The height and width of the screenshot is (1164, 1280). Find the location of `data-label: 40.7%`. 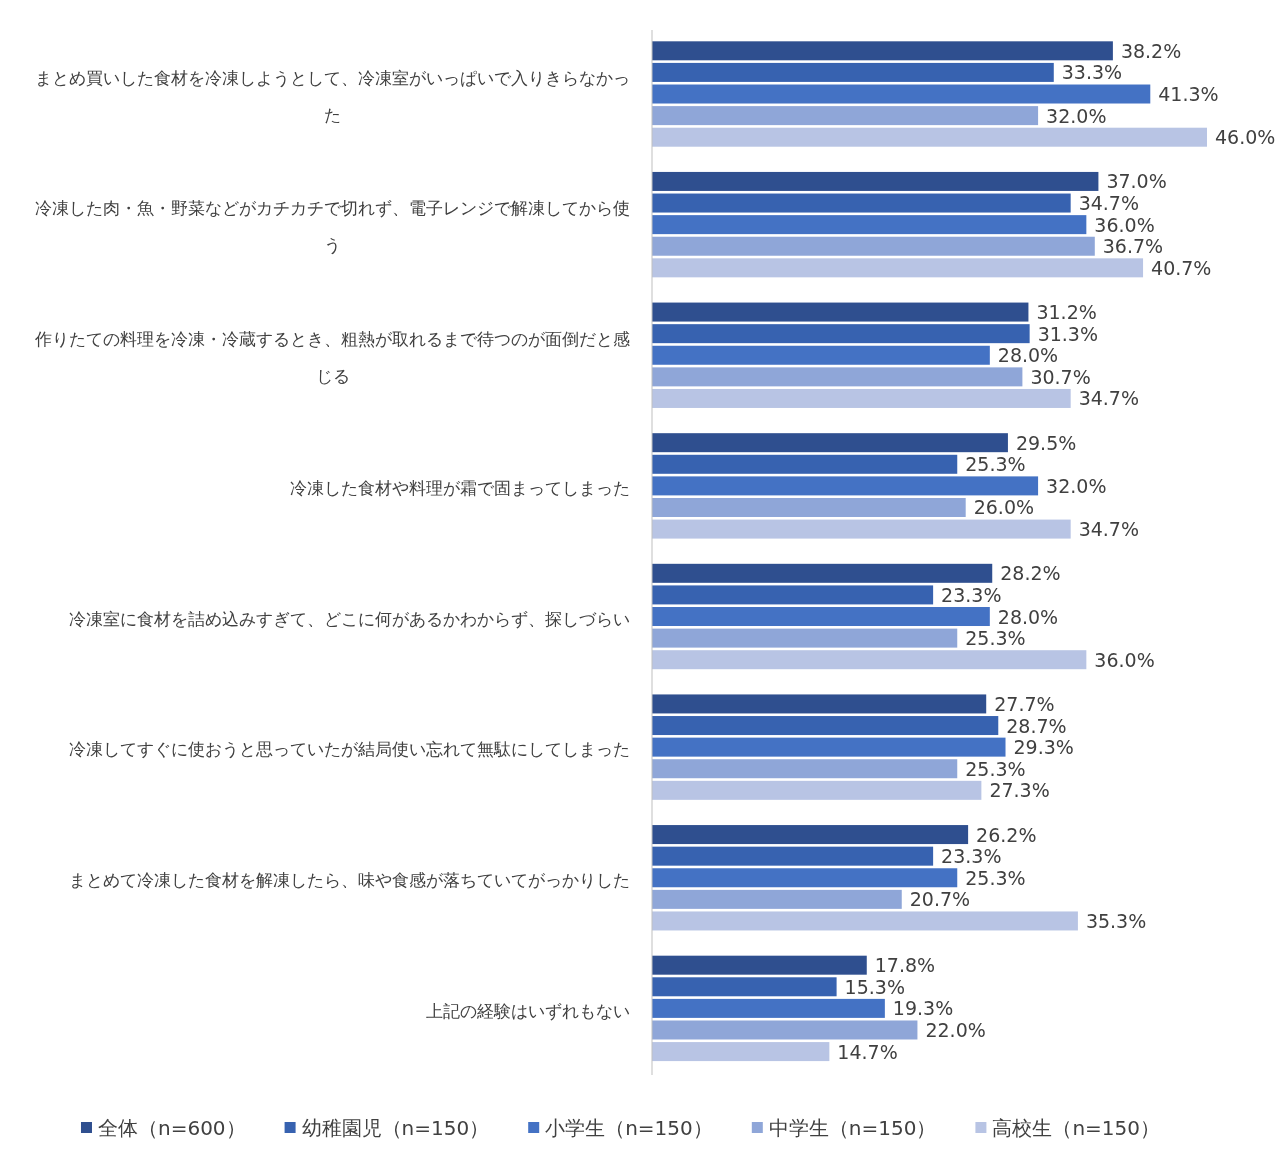

data-label: 40.7% is located at coordinates (1181, 267).